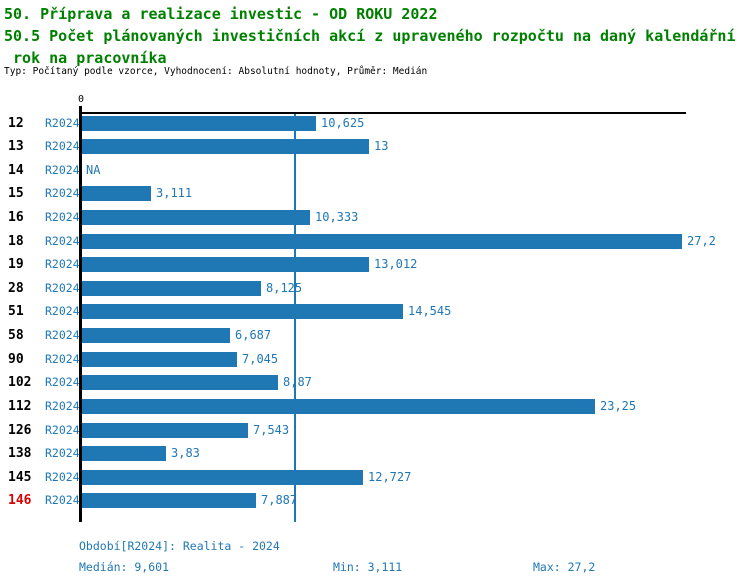  What do you see at coordinates (337, 217) in the screenshot?
I see `bar-value-label: 10,333` at bounding box center [337, 217].